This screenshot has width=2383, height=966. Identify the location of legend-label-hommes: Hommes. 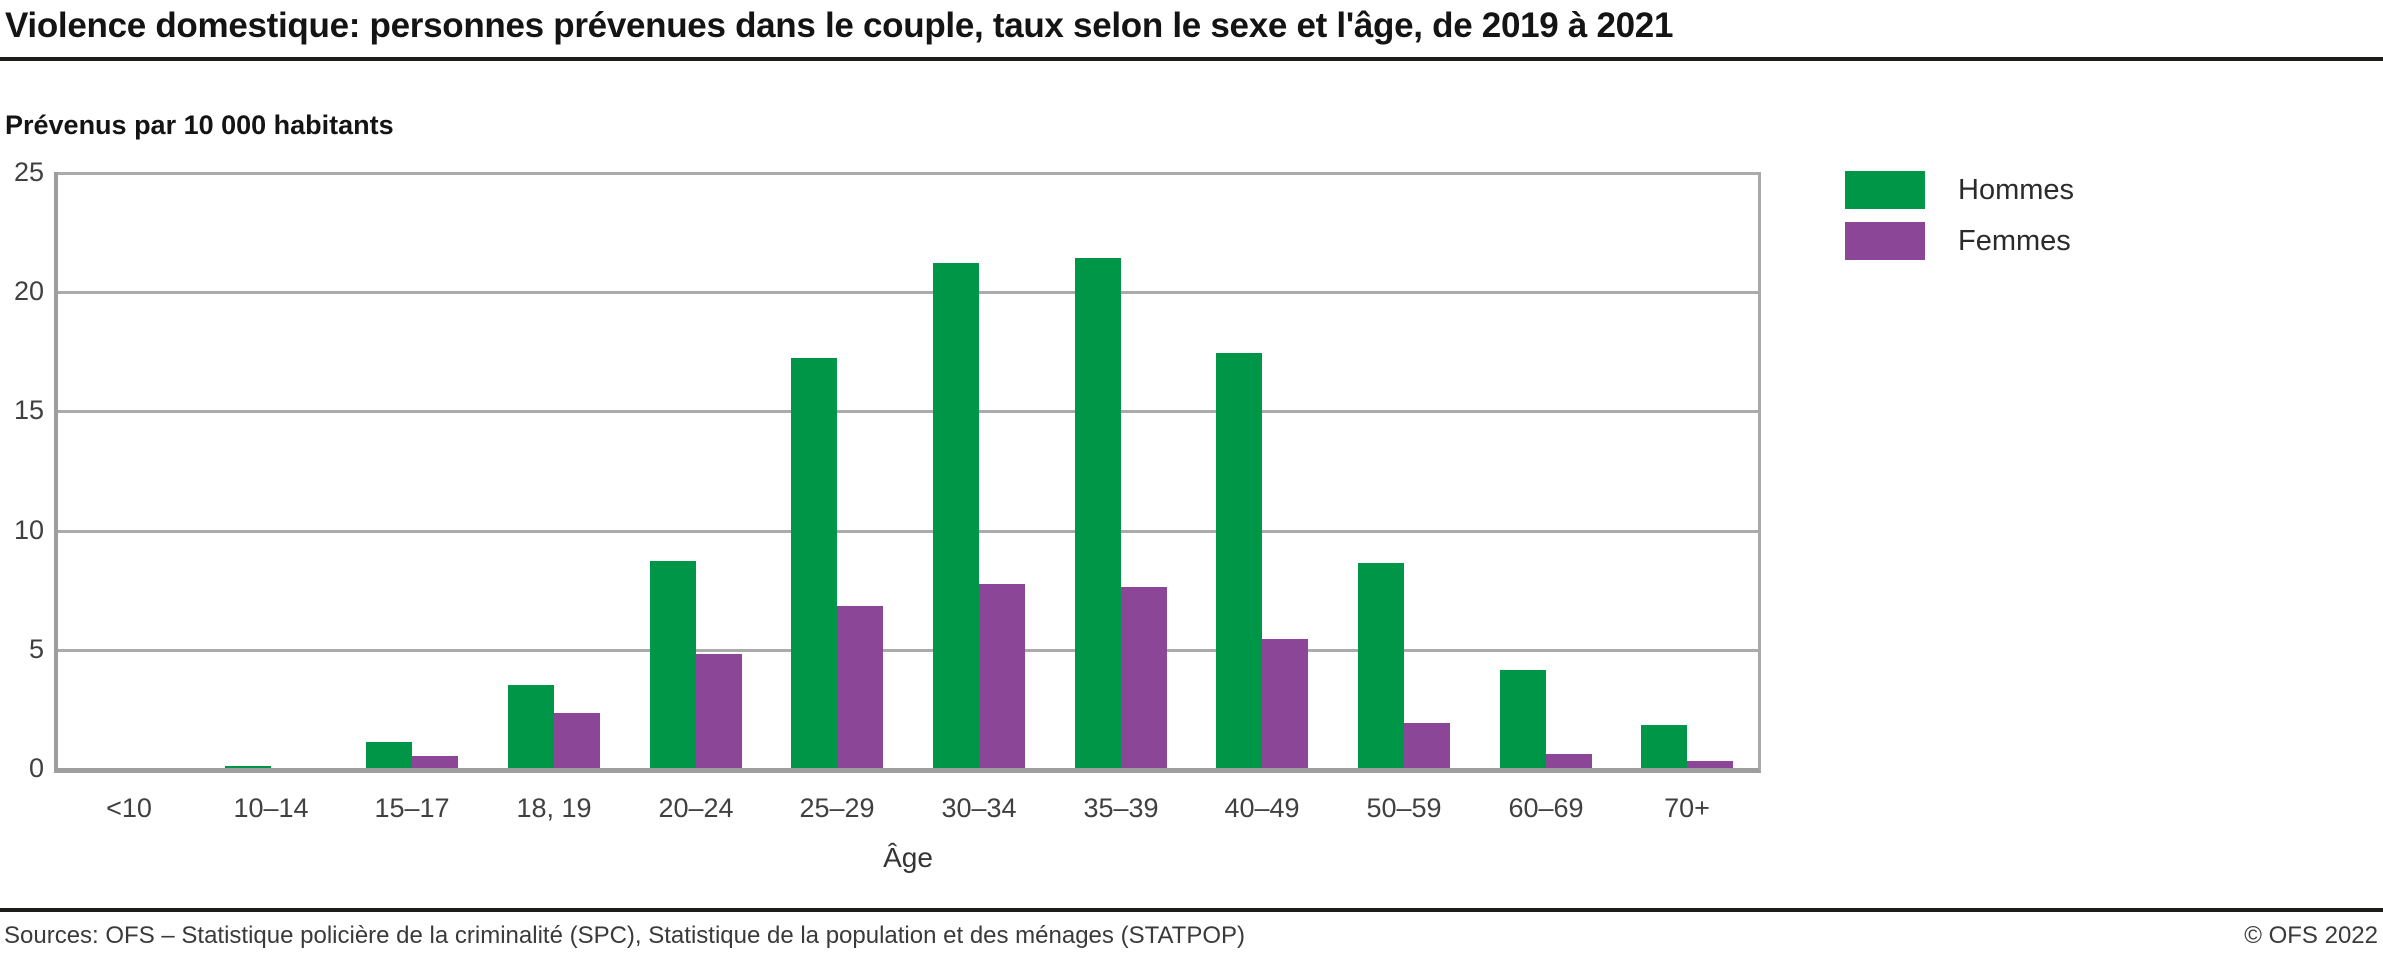
(2016, 189).